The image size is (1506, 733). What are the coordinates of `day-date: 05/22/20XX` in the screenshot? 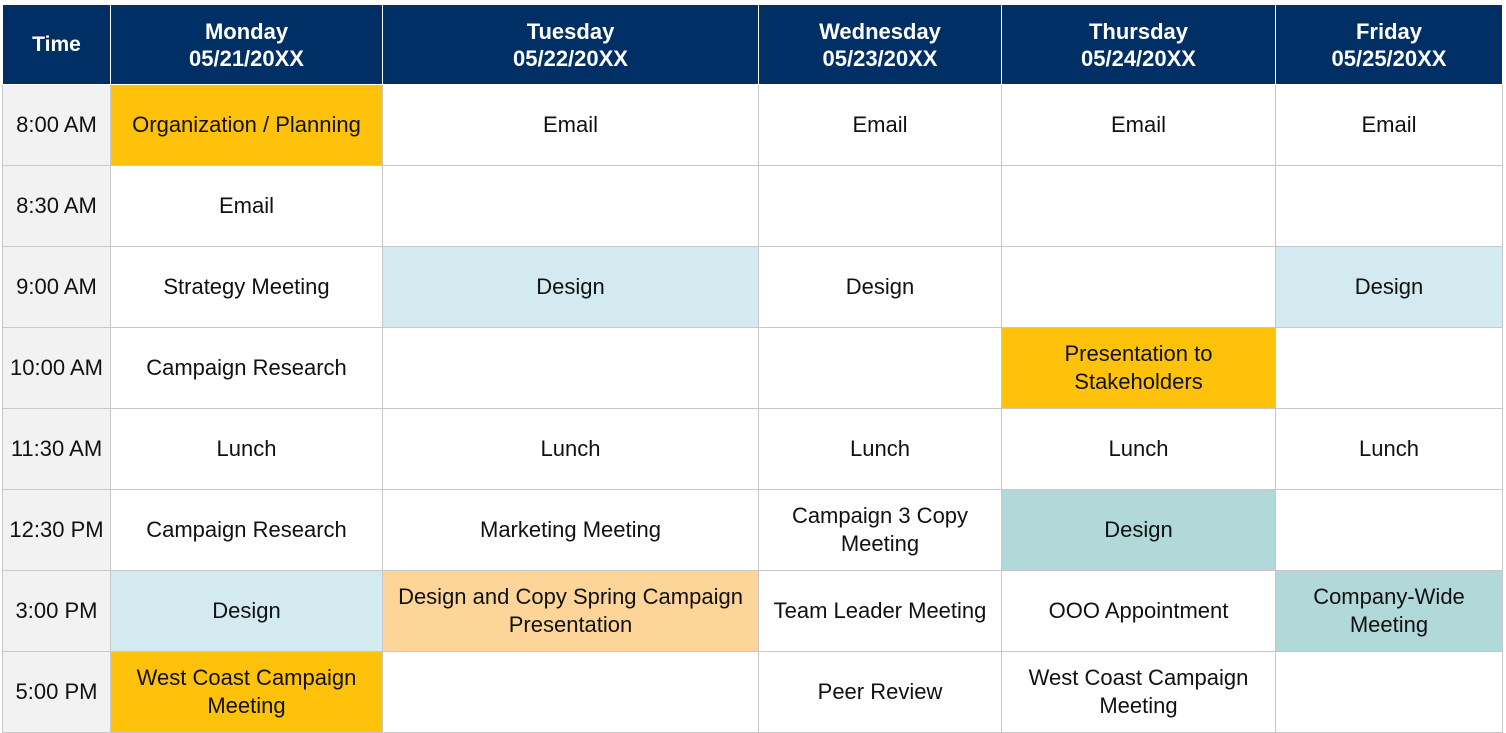 It's located at (570, 58).